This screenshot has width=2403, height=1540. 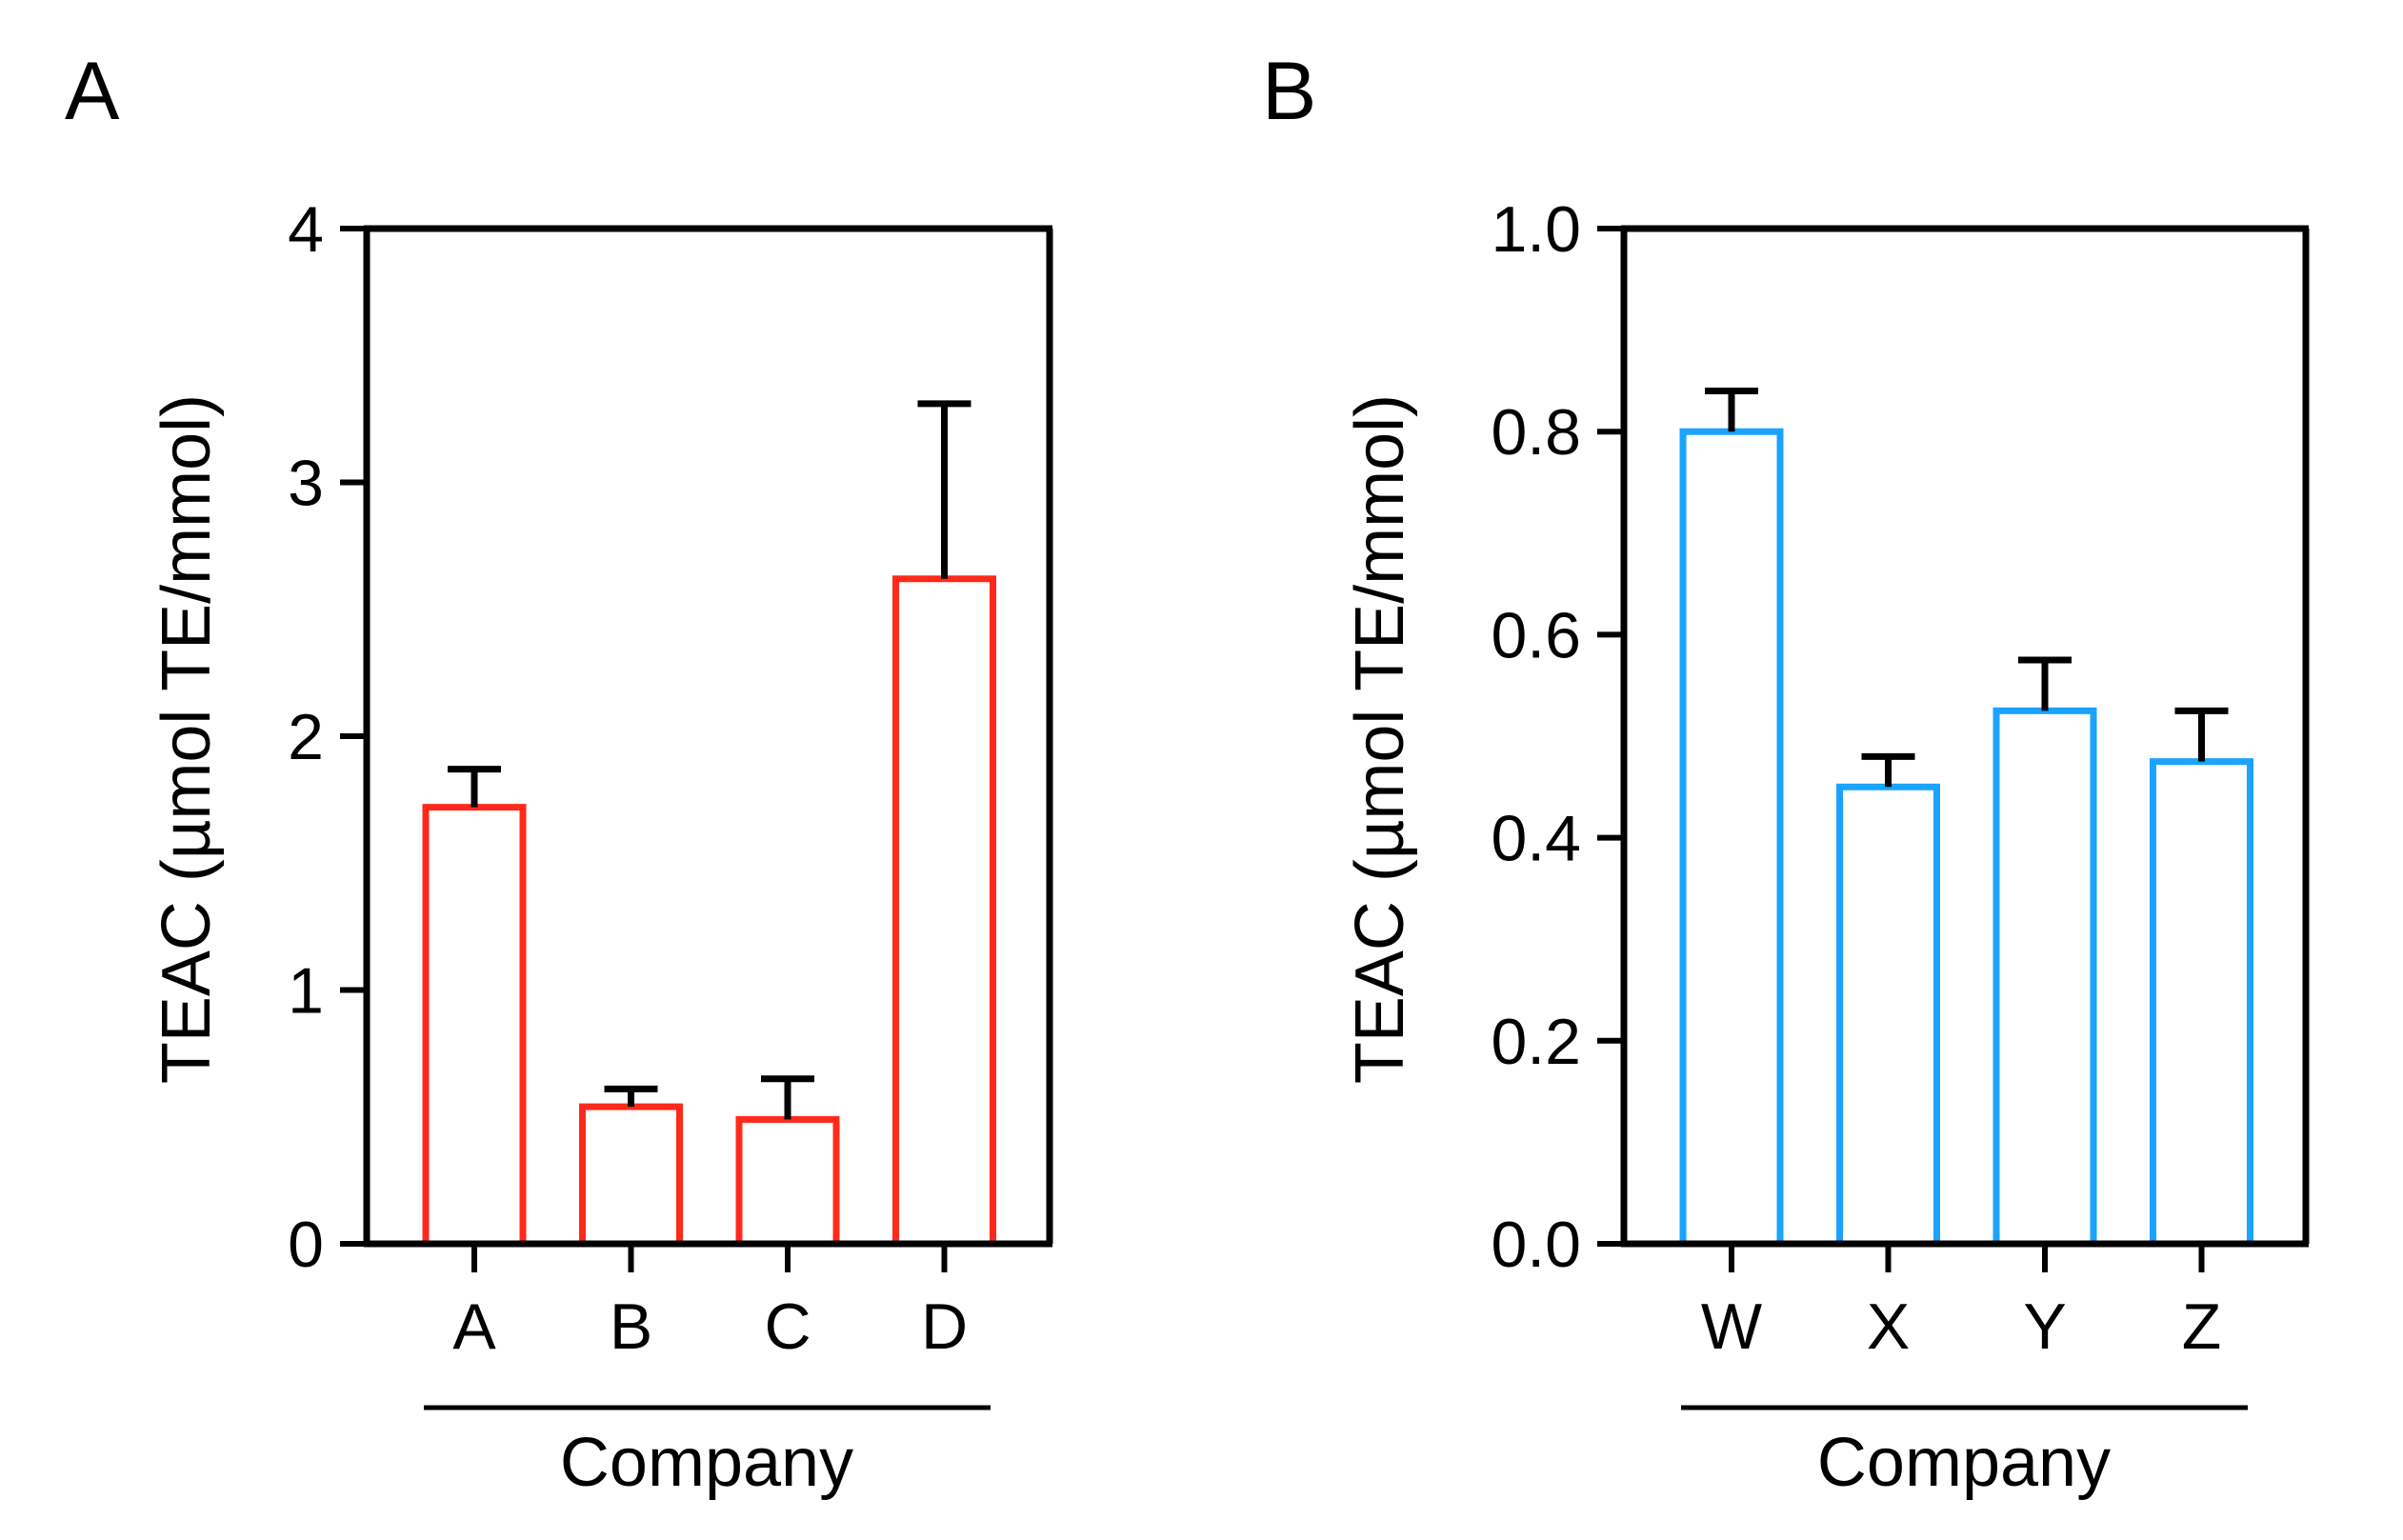 I want to click on x-tick-label-y-b: Y, so click(x=2044, y=1326).